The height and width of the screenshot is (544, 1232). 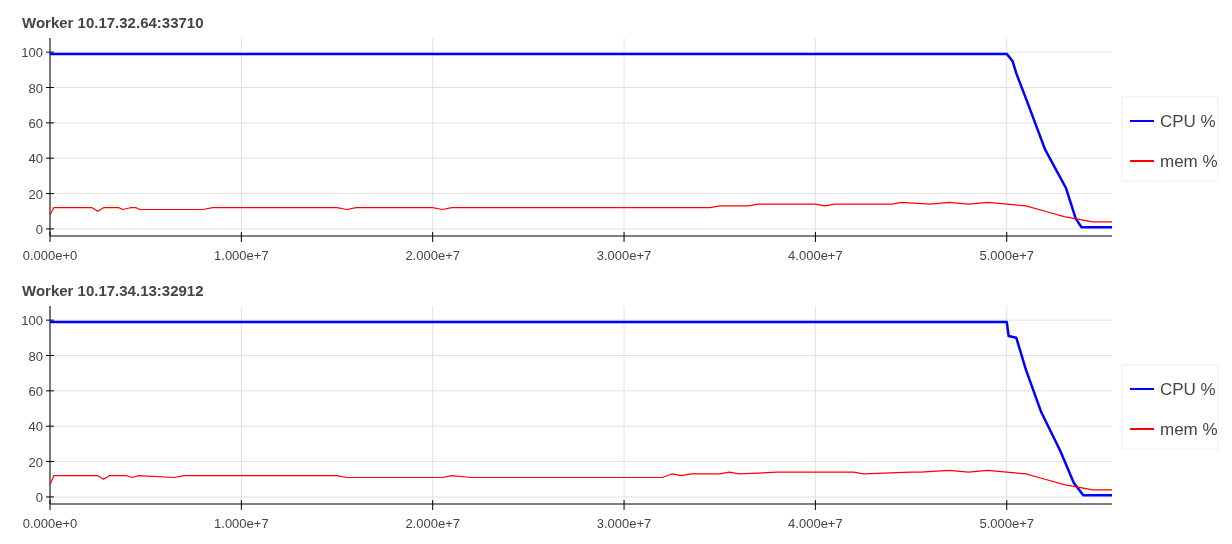 I want to click on chart-title: Worker 10.17.32.64:33710, so click(x=113, y=22).